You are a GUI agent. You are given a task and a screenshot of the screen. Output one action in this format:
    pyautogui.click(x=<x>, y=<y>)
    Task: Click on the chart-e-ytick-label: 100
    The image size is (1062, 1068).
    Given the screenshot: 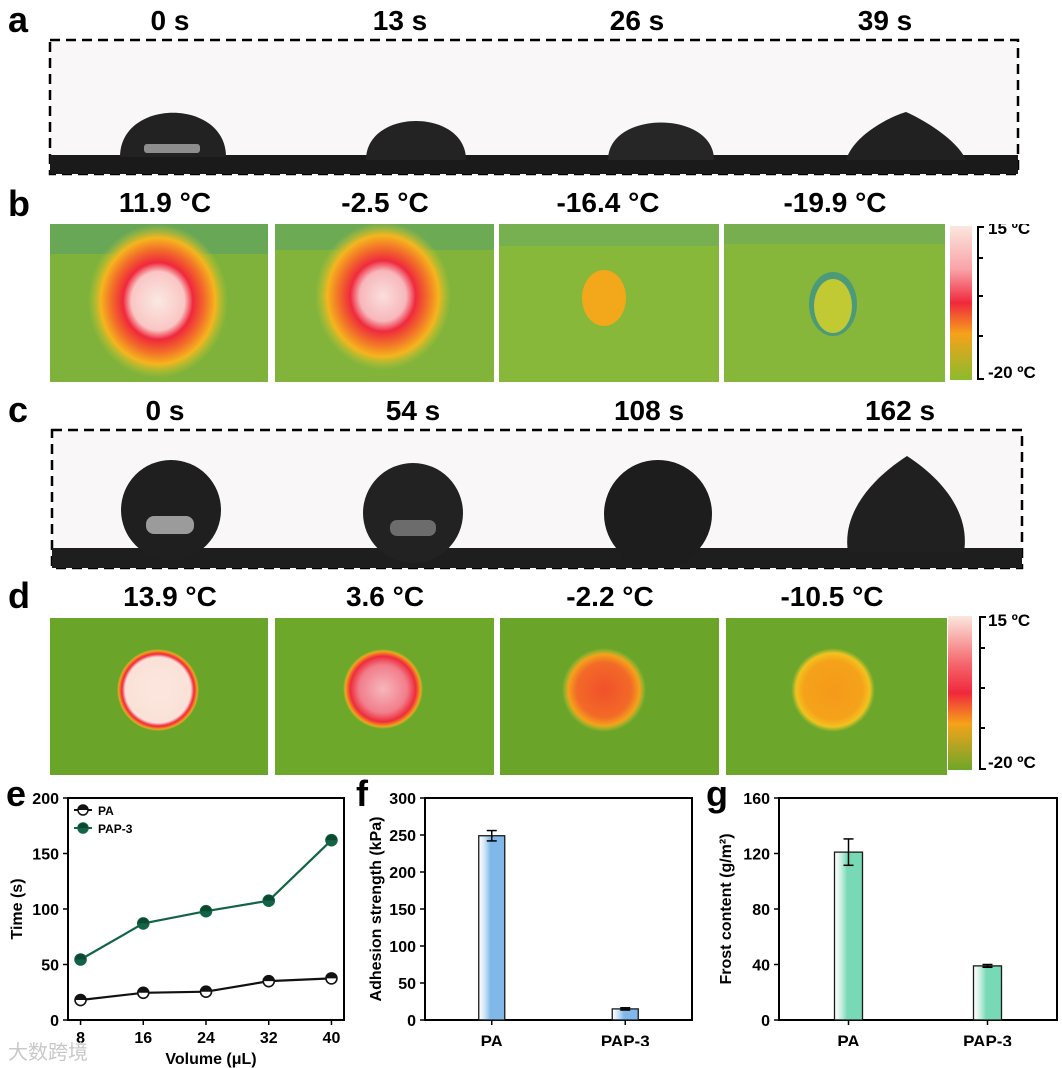 What is the action you would take?
    pyautogui.click(x=45, y=910)
    